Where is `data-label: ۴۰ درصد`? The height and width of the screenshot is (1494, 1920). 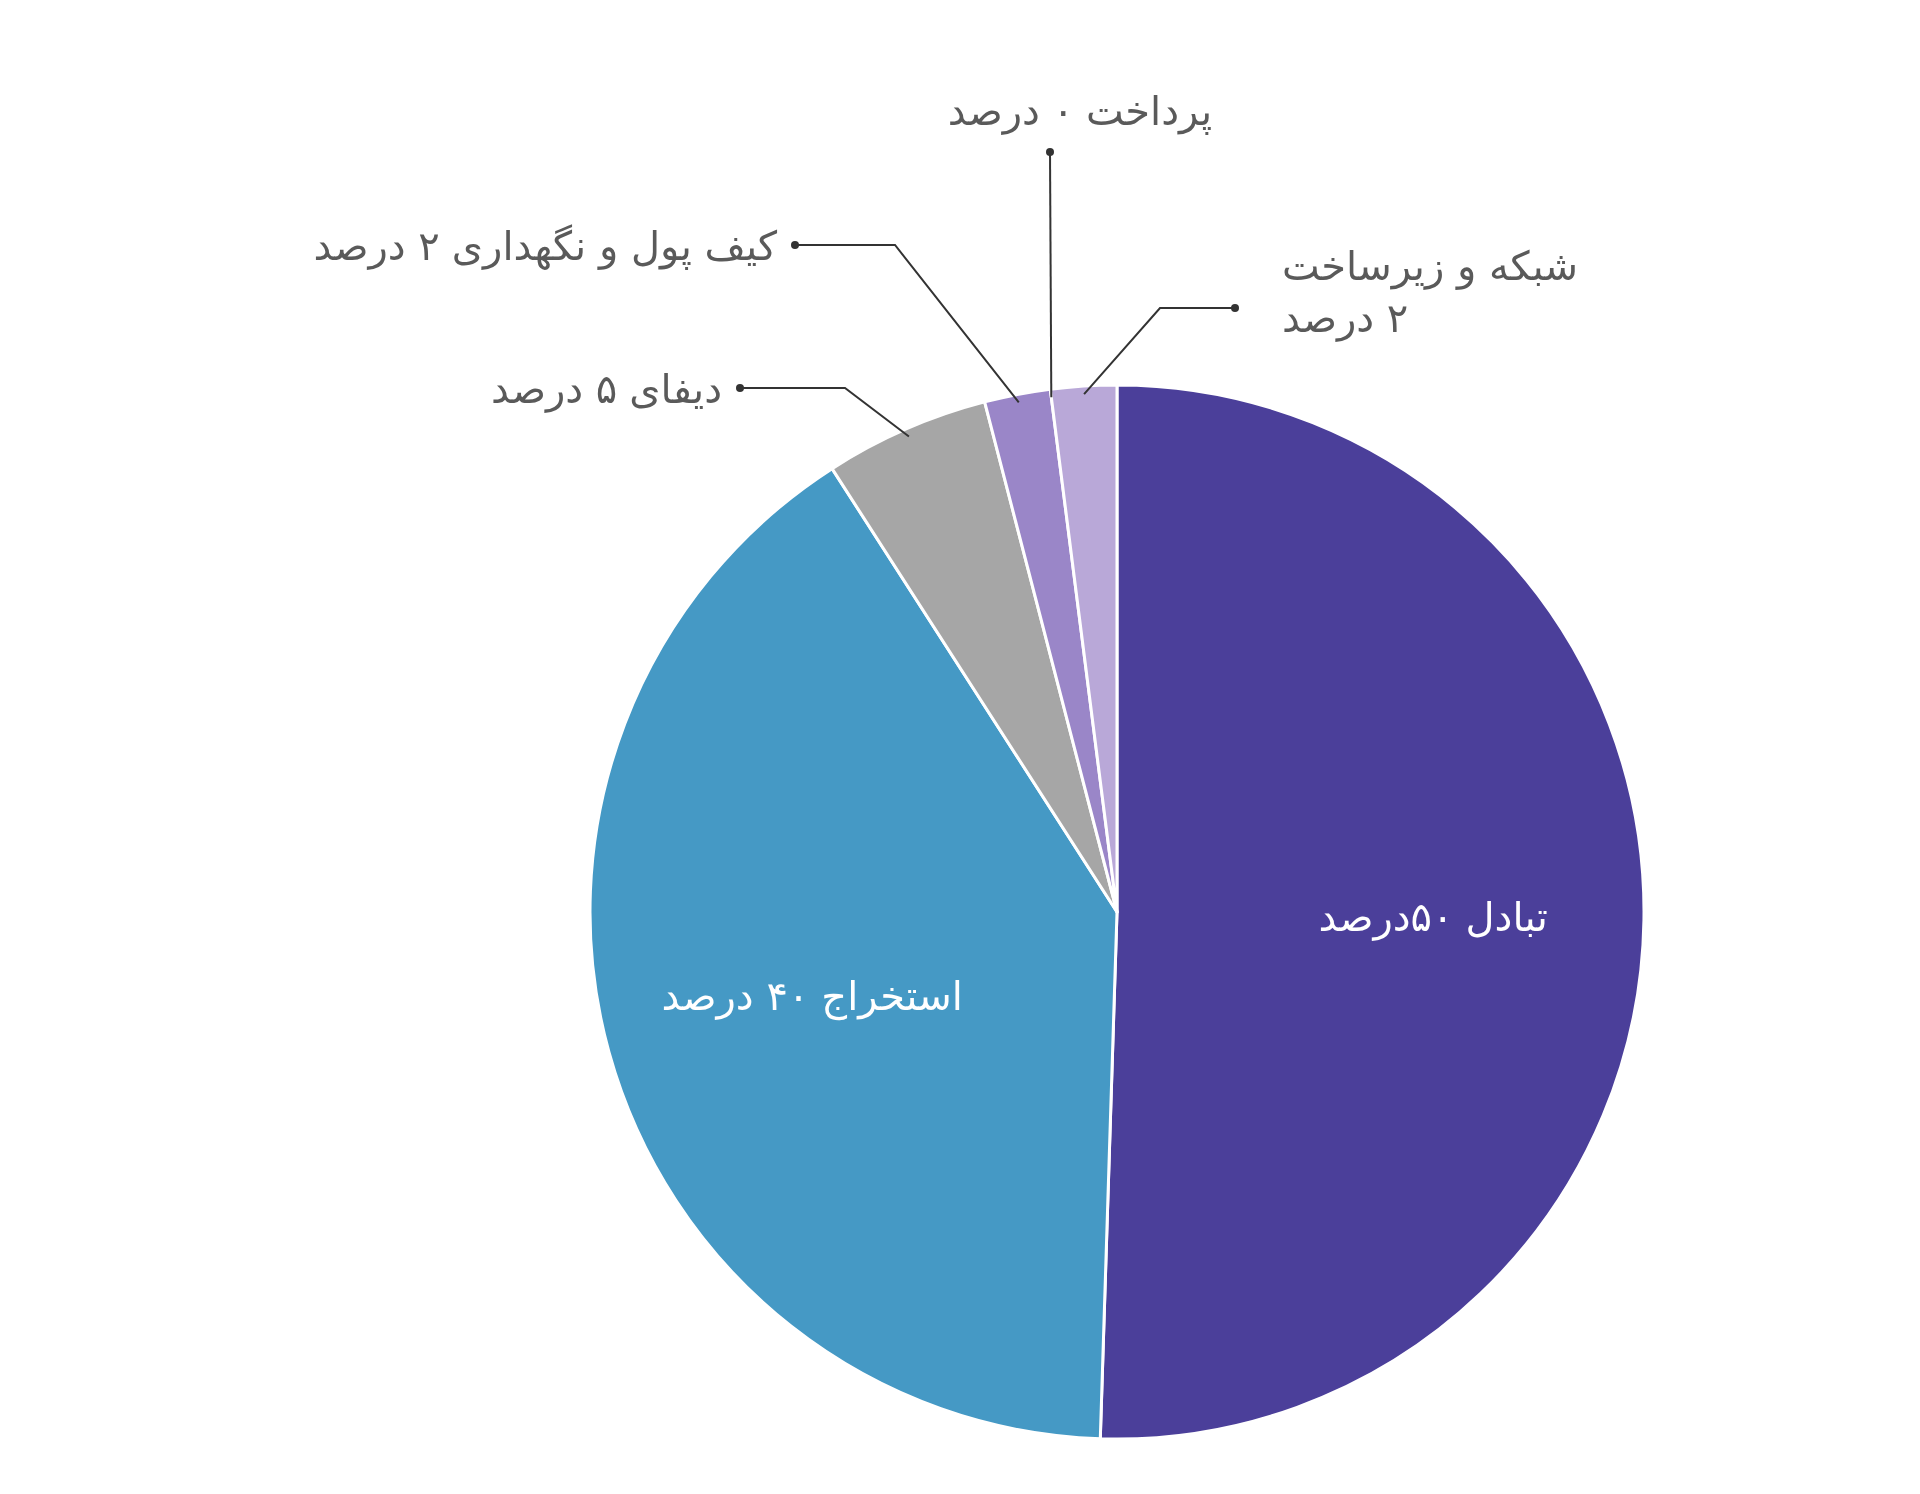 data-label: ۴۰ درصد is located at coordinates (735, 997).